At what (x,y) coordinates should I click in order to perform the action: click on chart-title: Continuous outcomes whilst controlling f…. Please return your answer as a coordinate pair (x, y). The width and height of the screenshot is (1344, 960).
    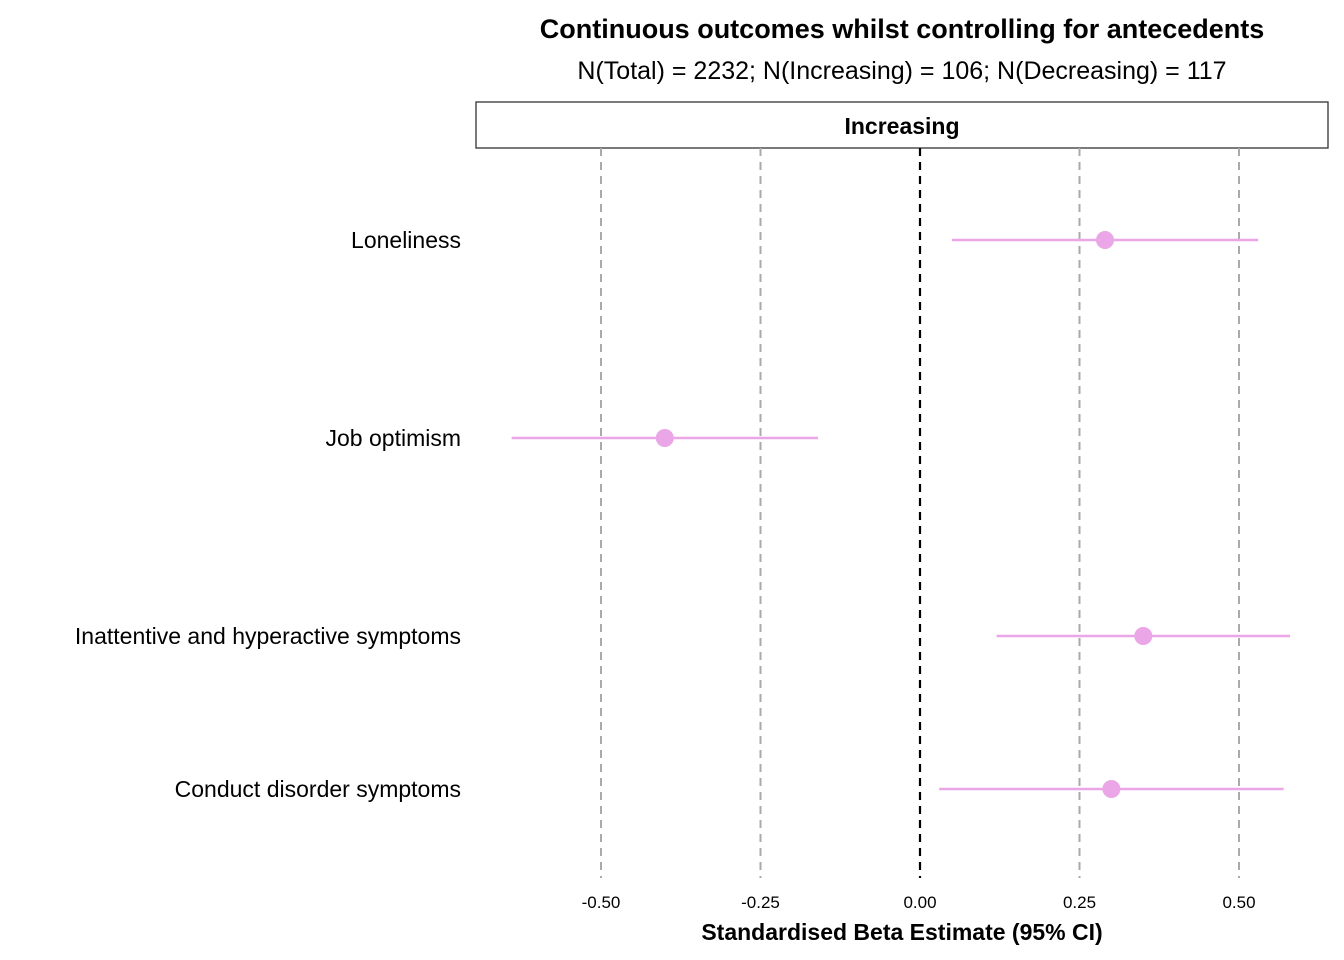
    Looking at the image, I should click on (902, 29).